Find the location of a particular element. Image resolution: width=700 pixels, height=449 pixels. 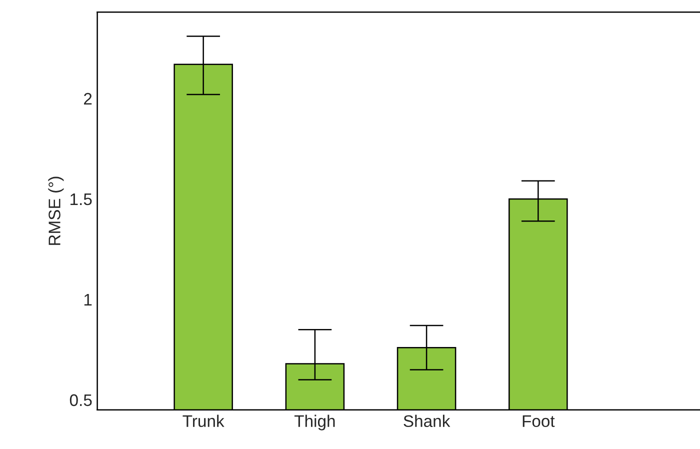

y-tick-label: 1.5 is located at coordinates (81, 200).